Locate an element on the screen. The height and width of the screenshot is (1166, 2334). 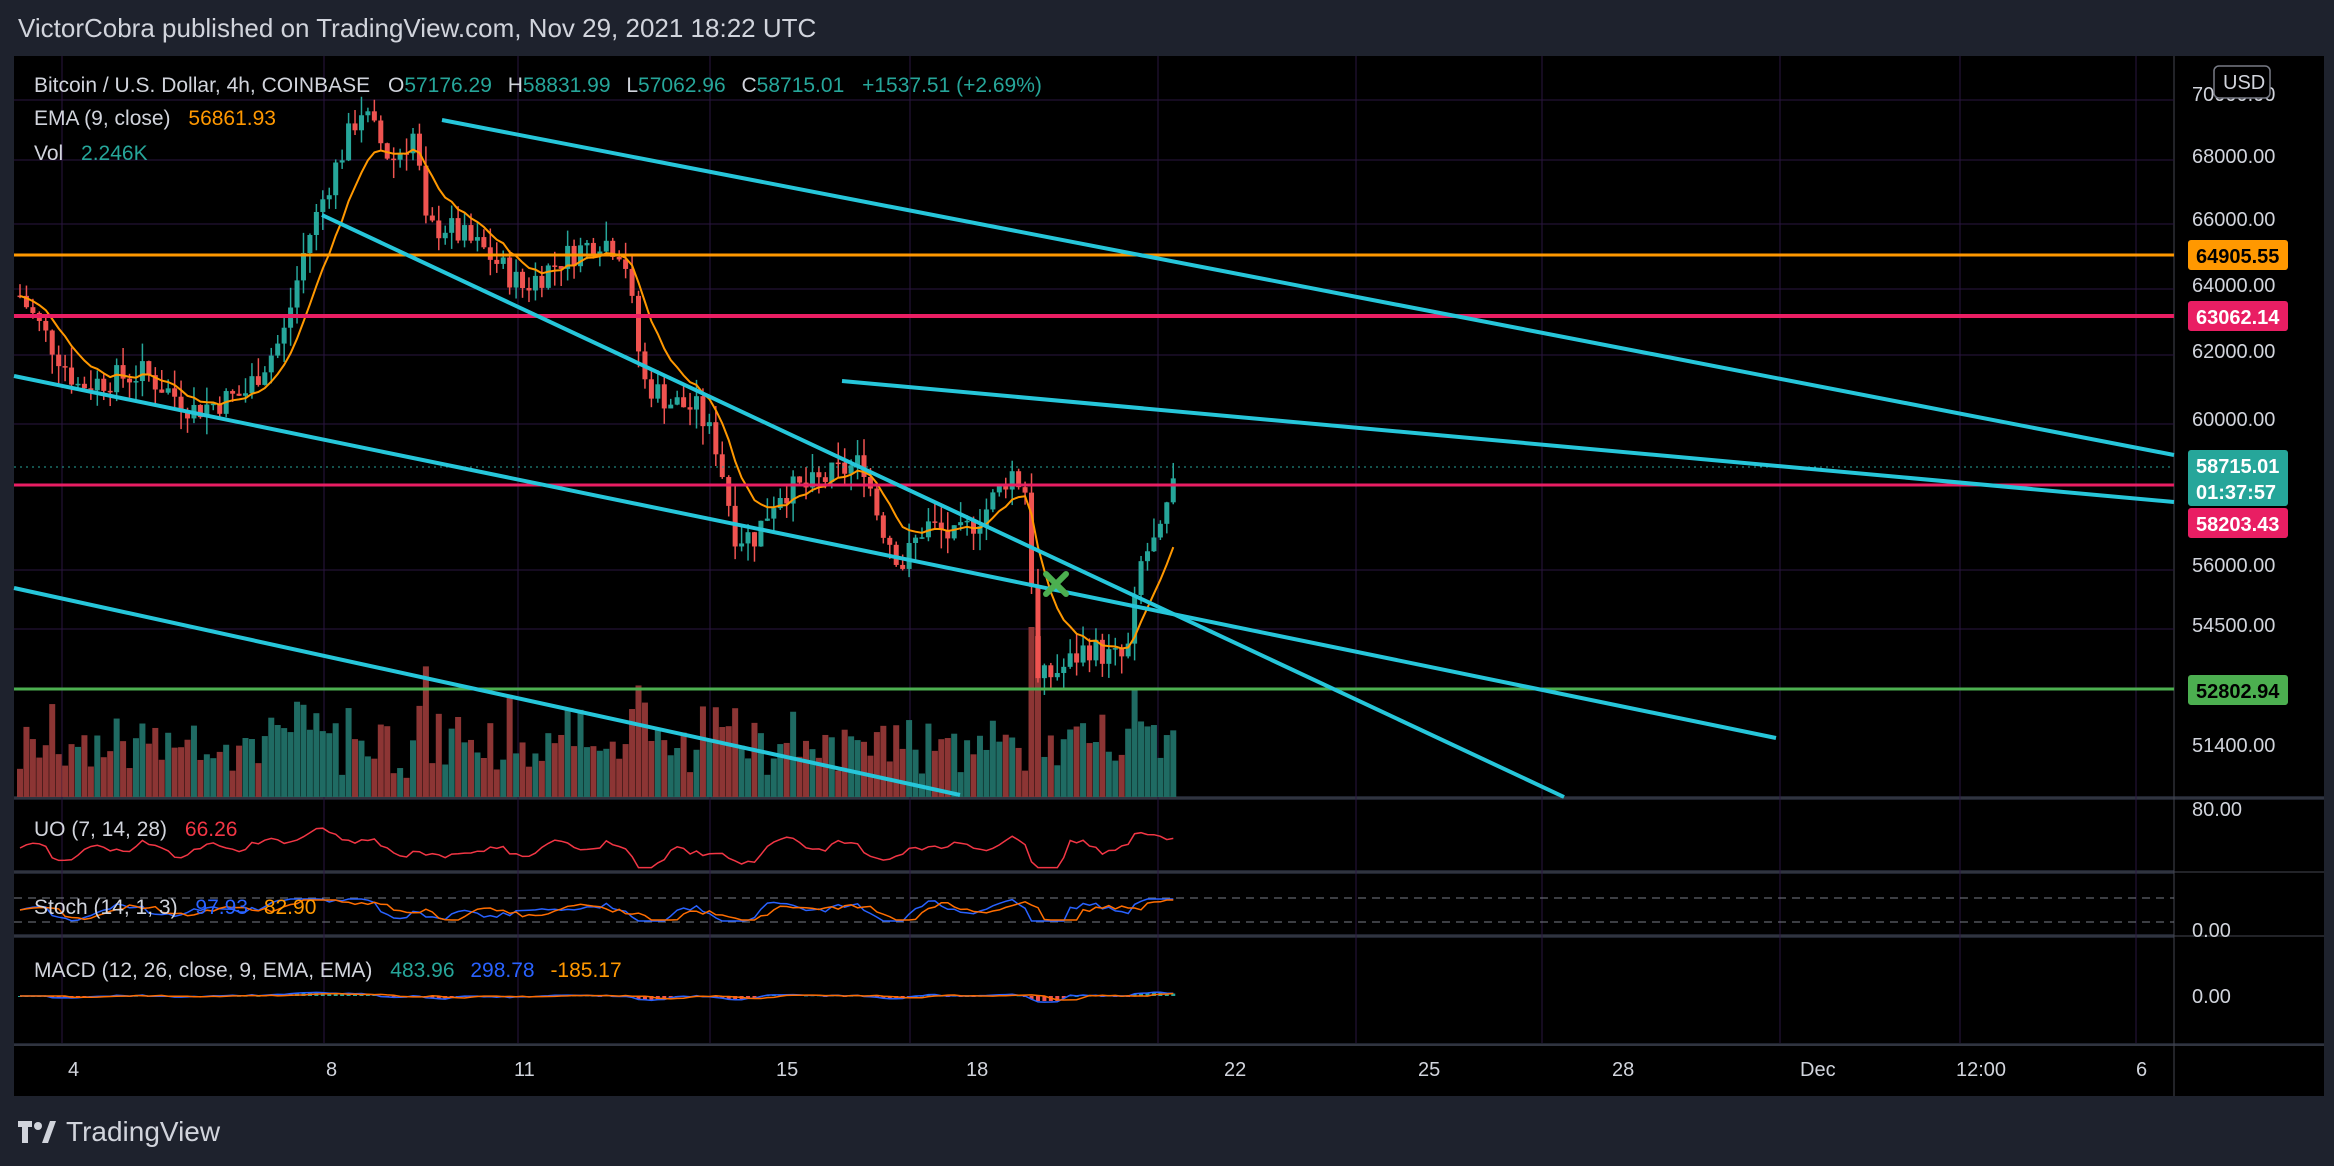
time-axis-bg is located at coordinates (1169, 1071).